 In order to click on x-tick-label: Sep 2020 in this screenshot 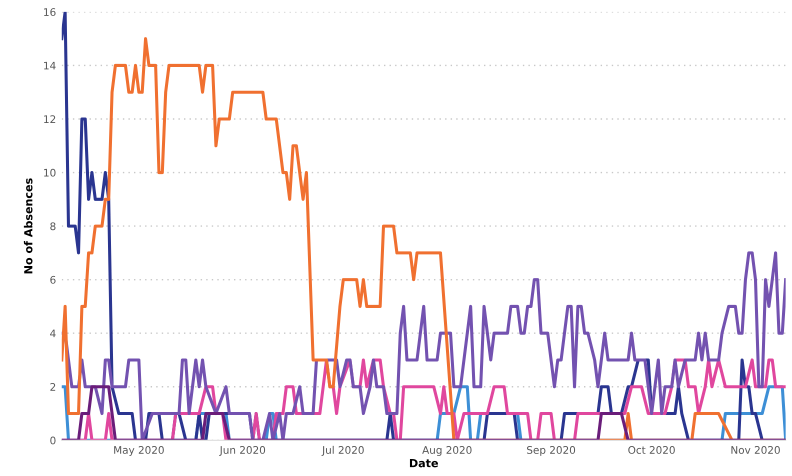, I will do `click(551, 451)`.